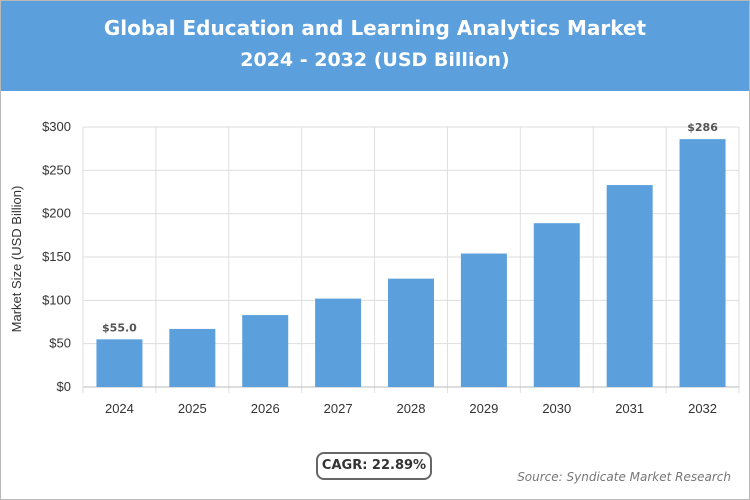 This screenshot has height=500, width=750. What do you see at coordinates (624, 477) in the screenshot?
I see `source-note: Source: Syndicate Market Research` at bounding box center [624, 477].